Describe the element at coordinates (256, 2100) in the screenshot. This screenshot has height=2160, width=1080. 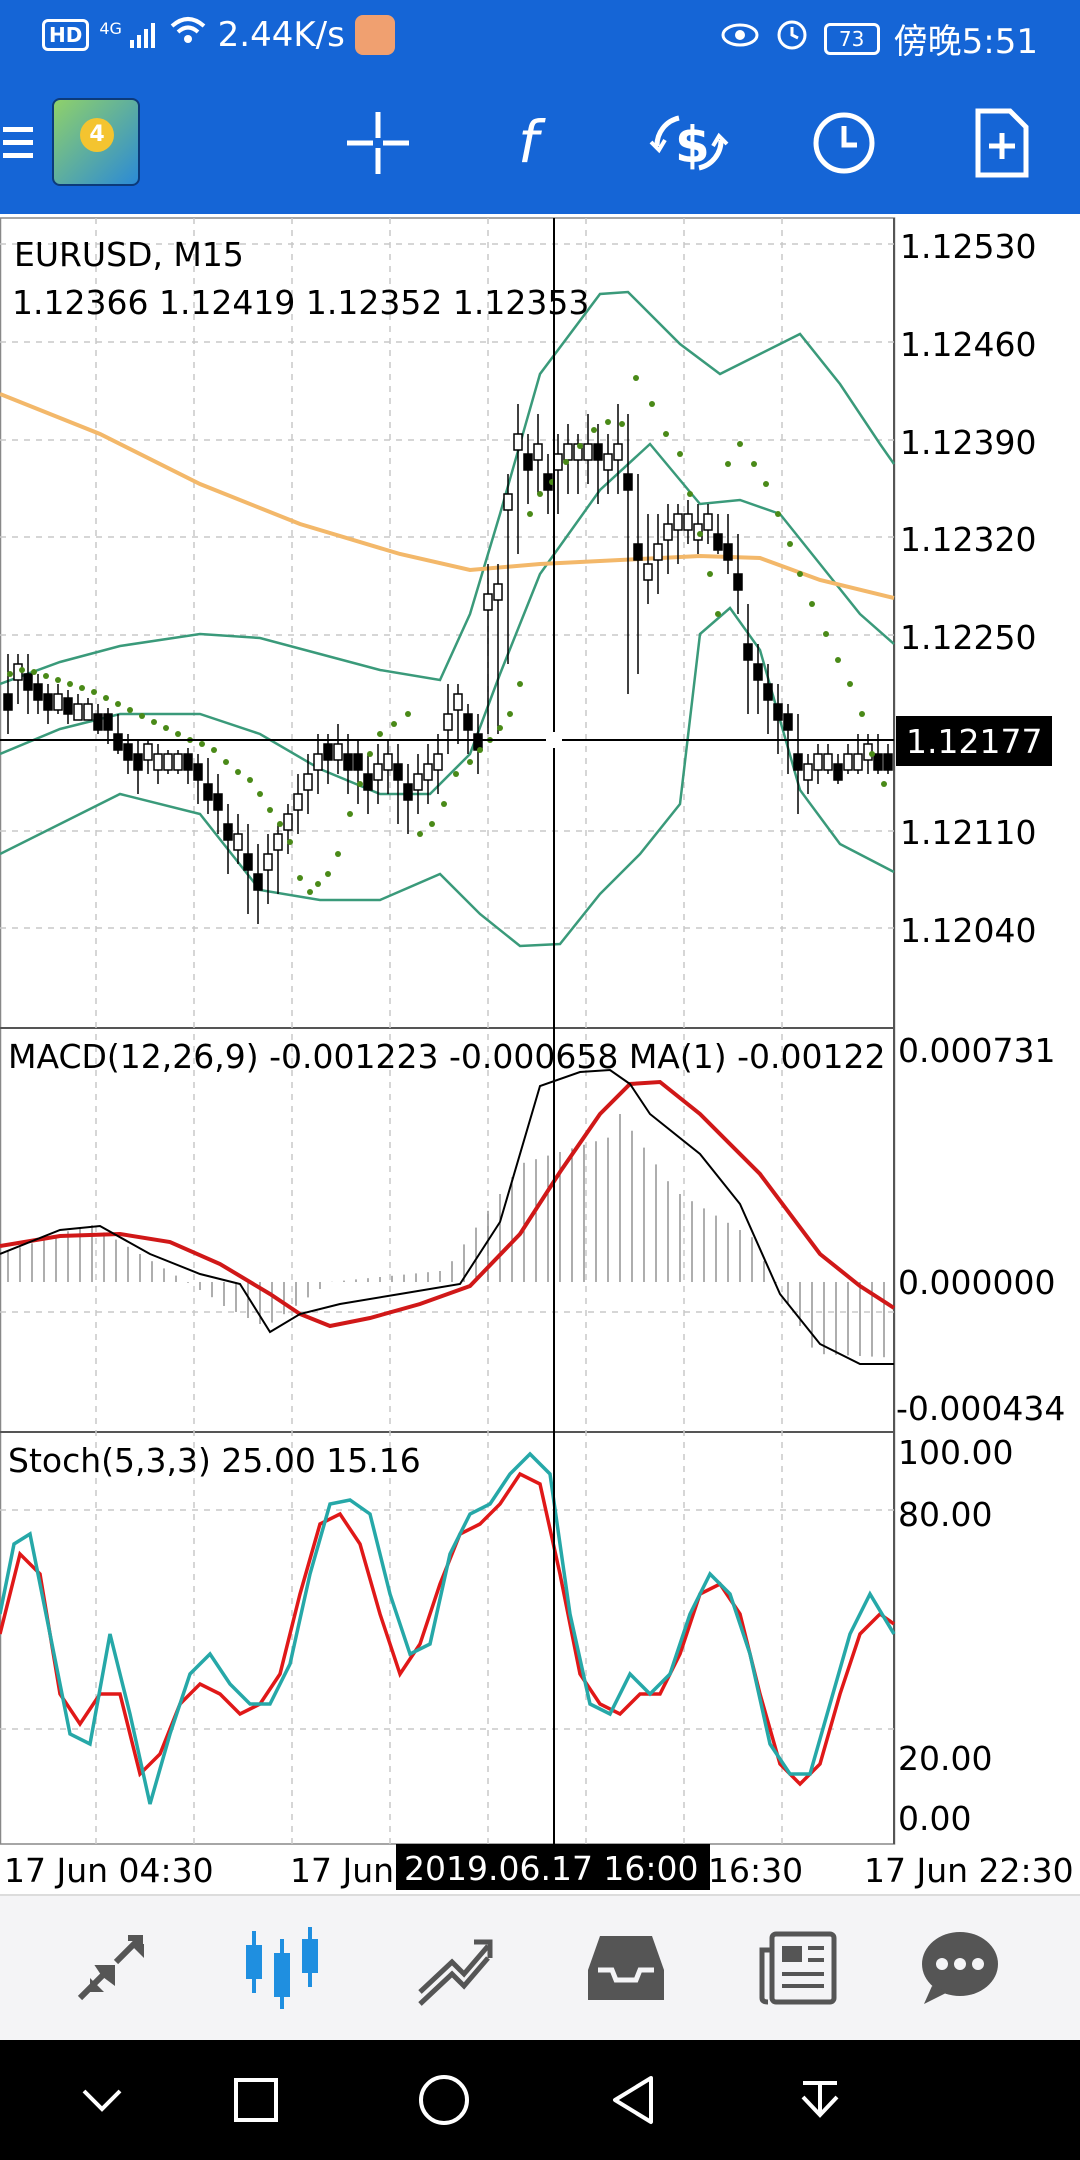
I see `recents-square-icon` at that location.